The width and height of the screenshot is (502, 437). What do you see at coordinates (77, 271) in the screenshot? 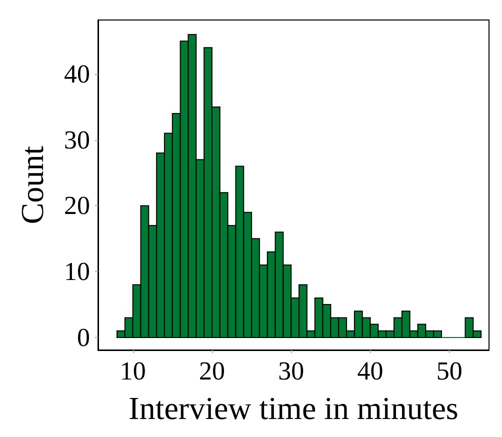
I see `y-tick-label: 10` at bounding box center [77, 271].